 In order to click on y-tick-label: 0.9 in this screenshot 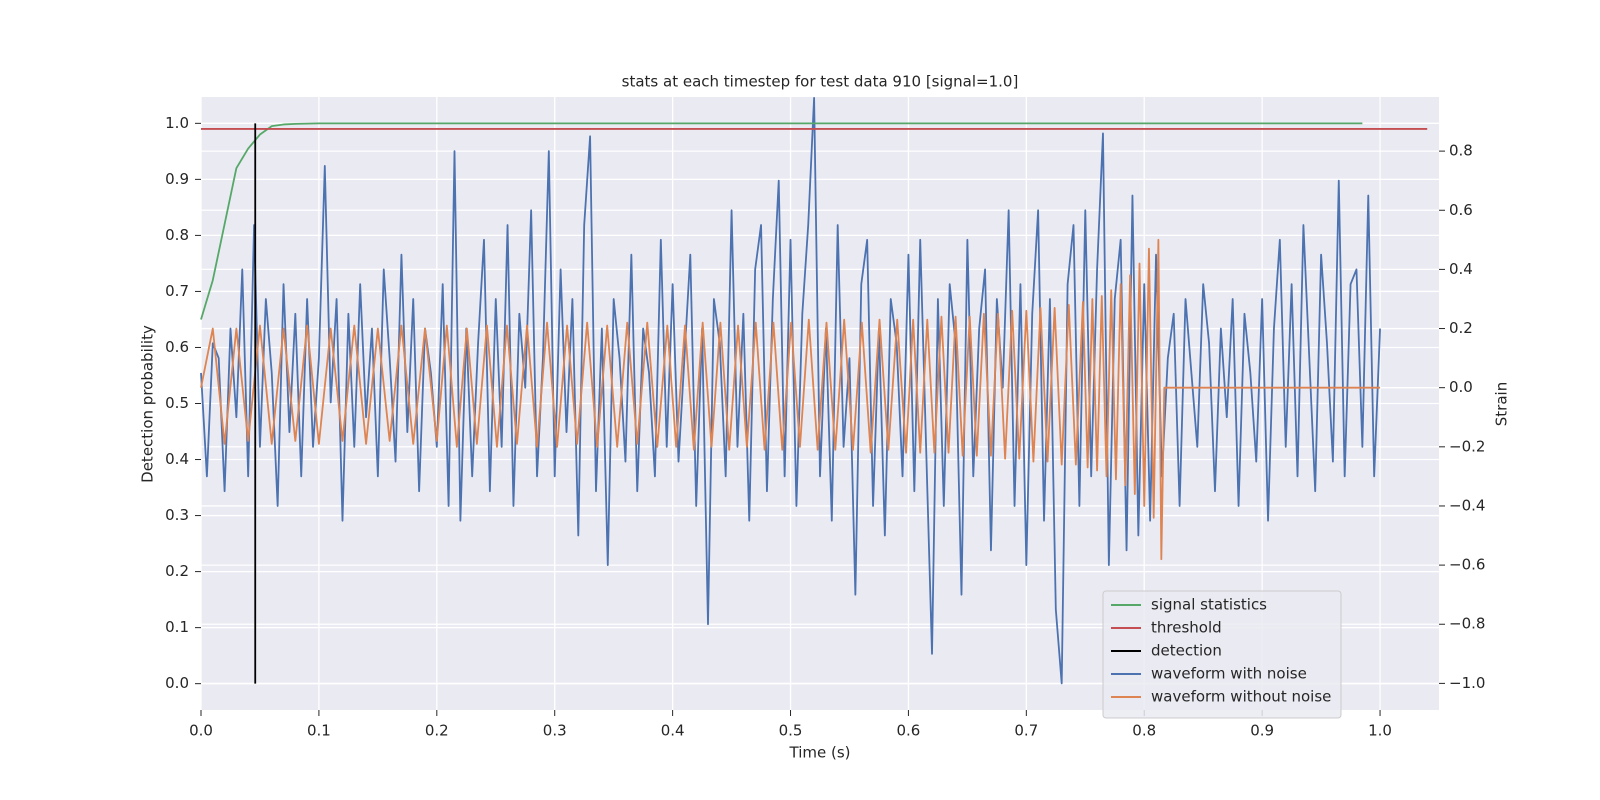, I will do `click(177, 179)`.